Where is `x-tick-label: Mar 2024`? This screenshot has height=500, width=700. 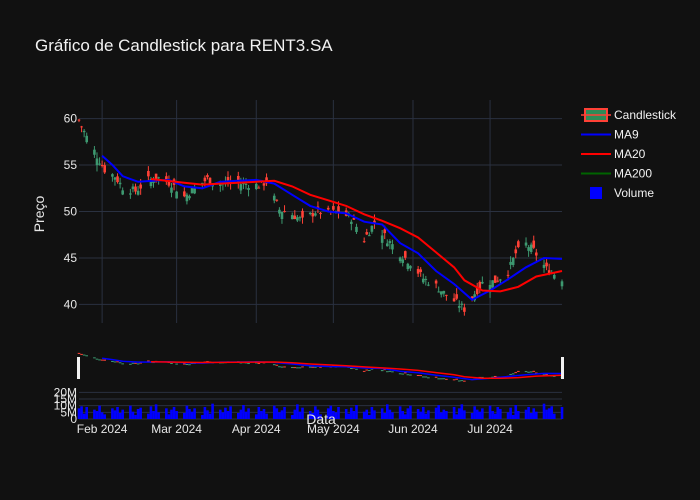 x-tick-label: Mar 2024 is located at coordinates (176, 429).